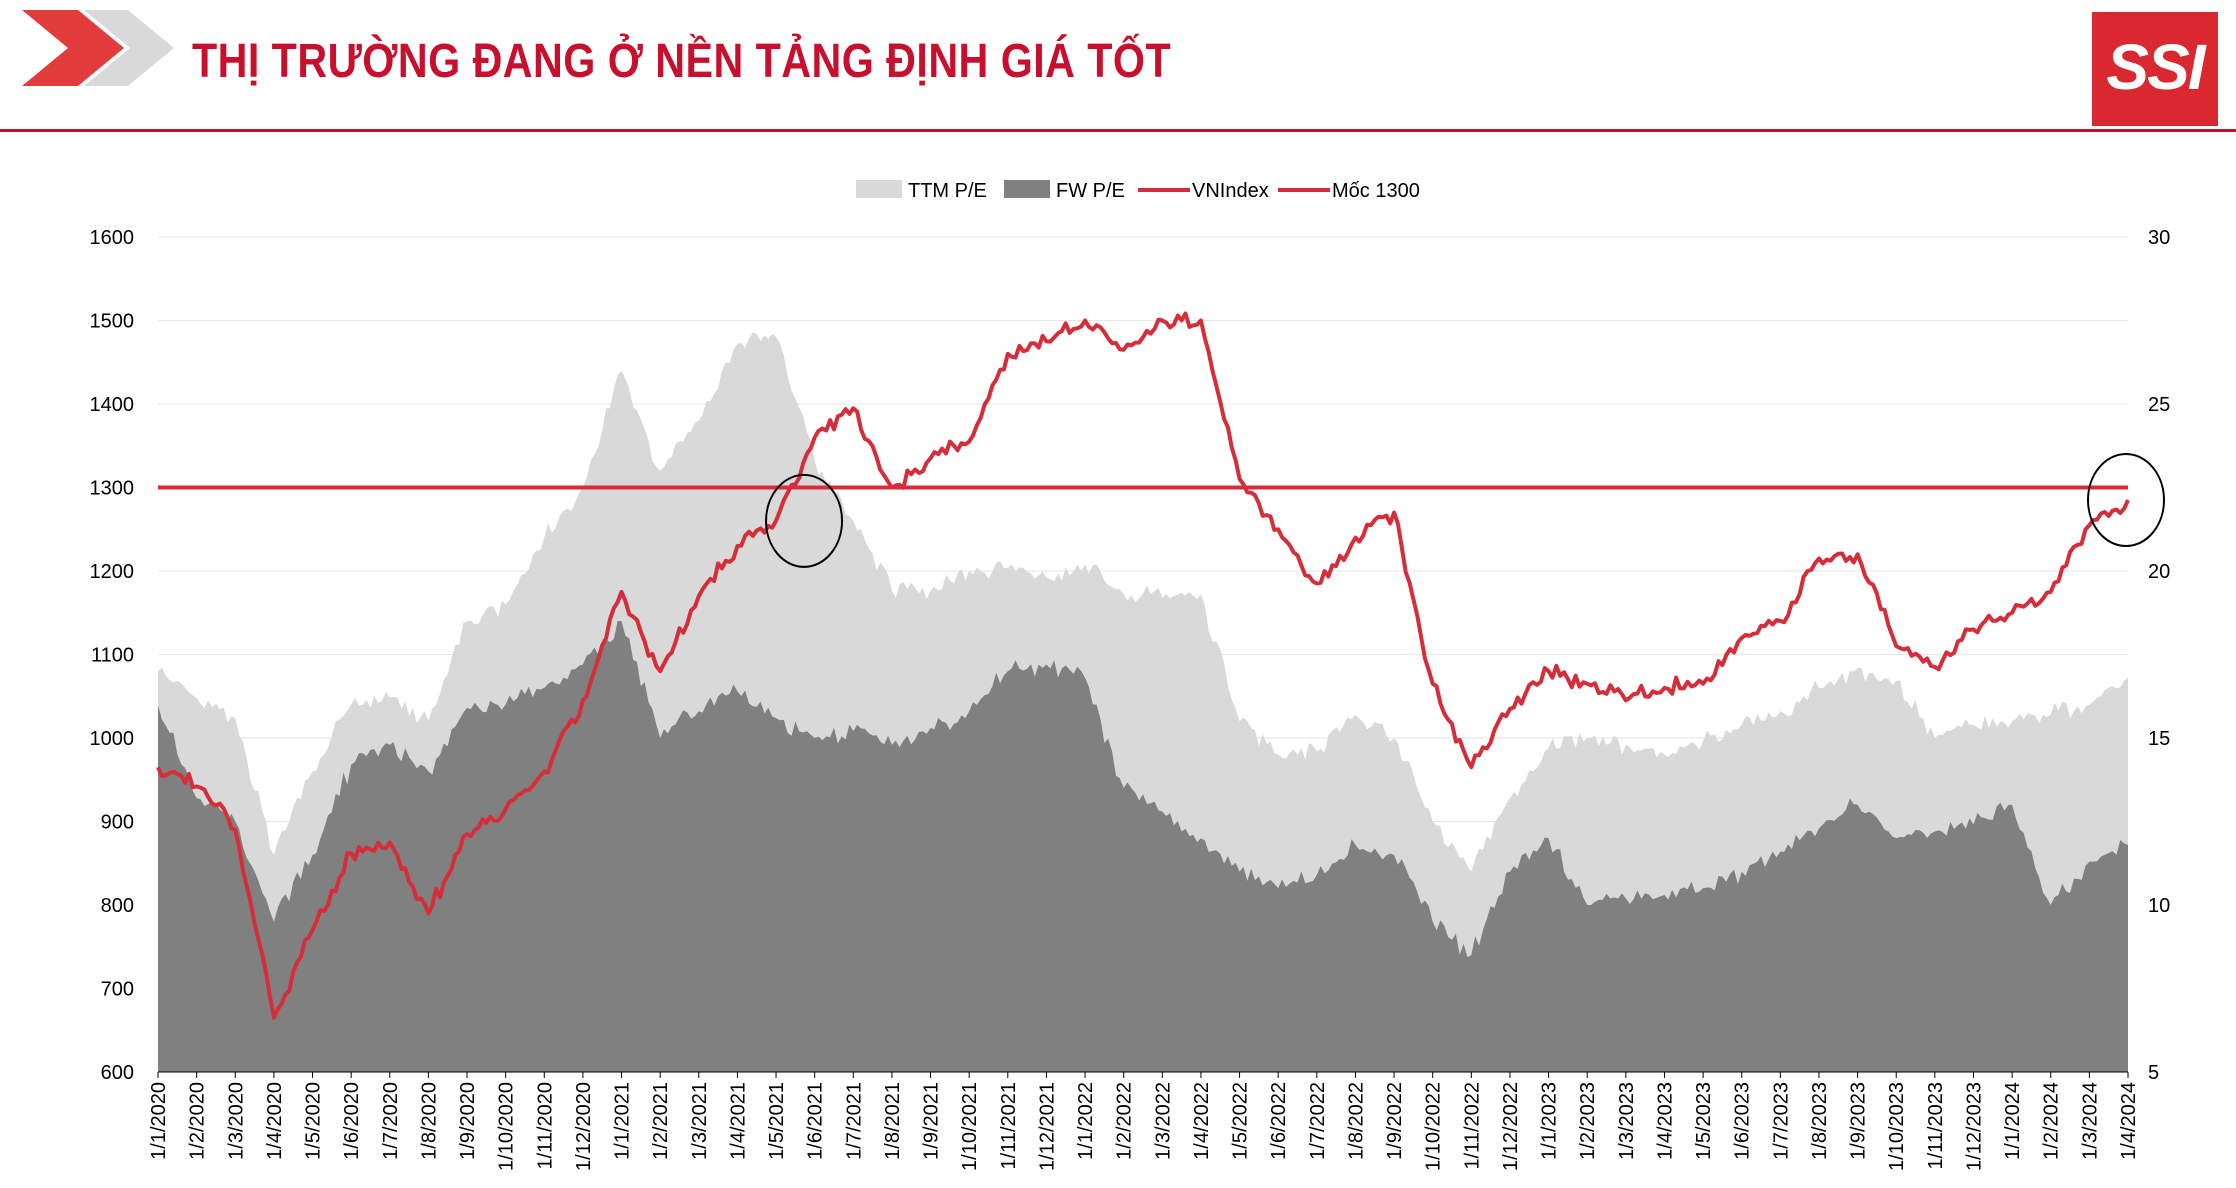 This screenshot has height=1188, width=2236. What do you see at coordinates (1550, 1121) in the screenshot?
I see `x-tick-label: 1/1/2023` at bounding box center [1550, 1121].